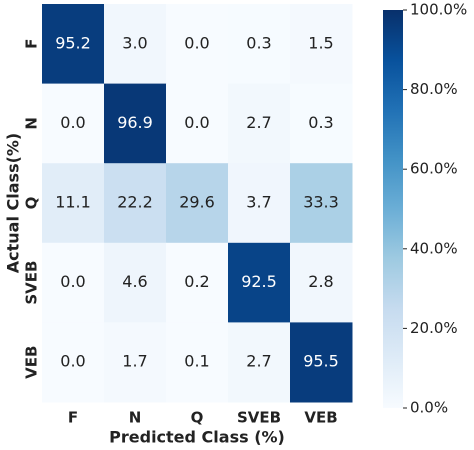 The height and width of the screenshot is (450, 474). Describe the element at coordinates (32, 362) in the screenshot. I see `y-tick-label: VEB` at that location.